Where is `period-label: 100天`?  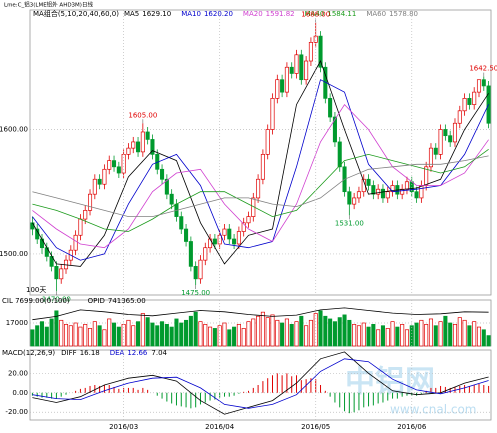 period-label: 100天 is located at coordinates (36, 290).